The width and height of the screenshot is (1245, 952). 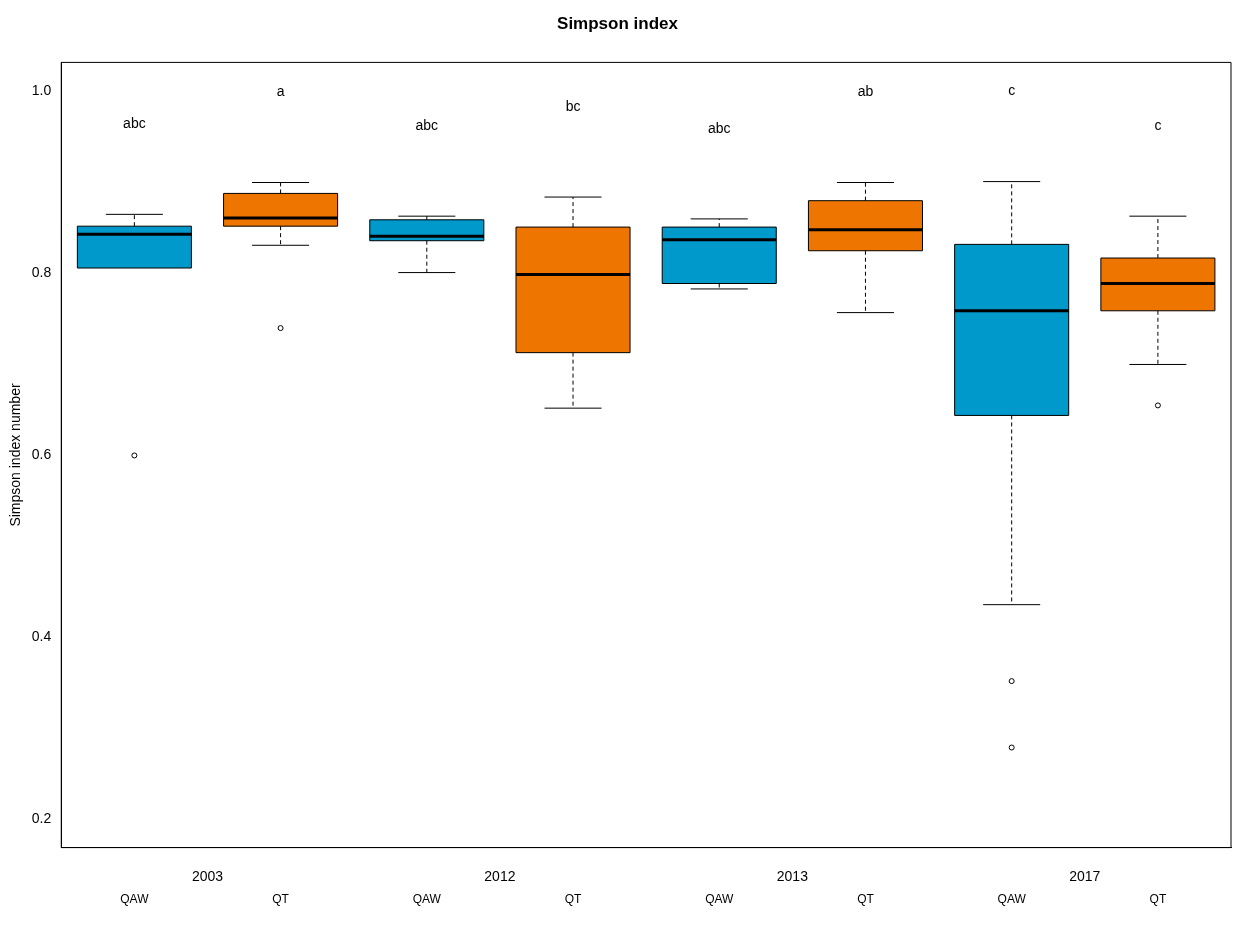 I want to click on text: 2003, so click(x=207, y=876).